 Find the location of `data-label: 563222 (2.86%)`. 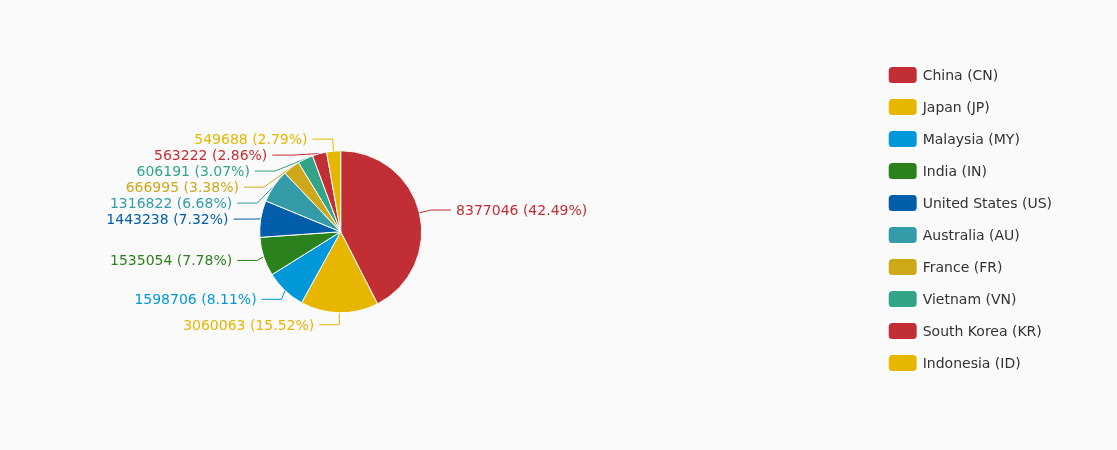

data-label: 563222 (2.86%) is located at coordinates (211, 155).